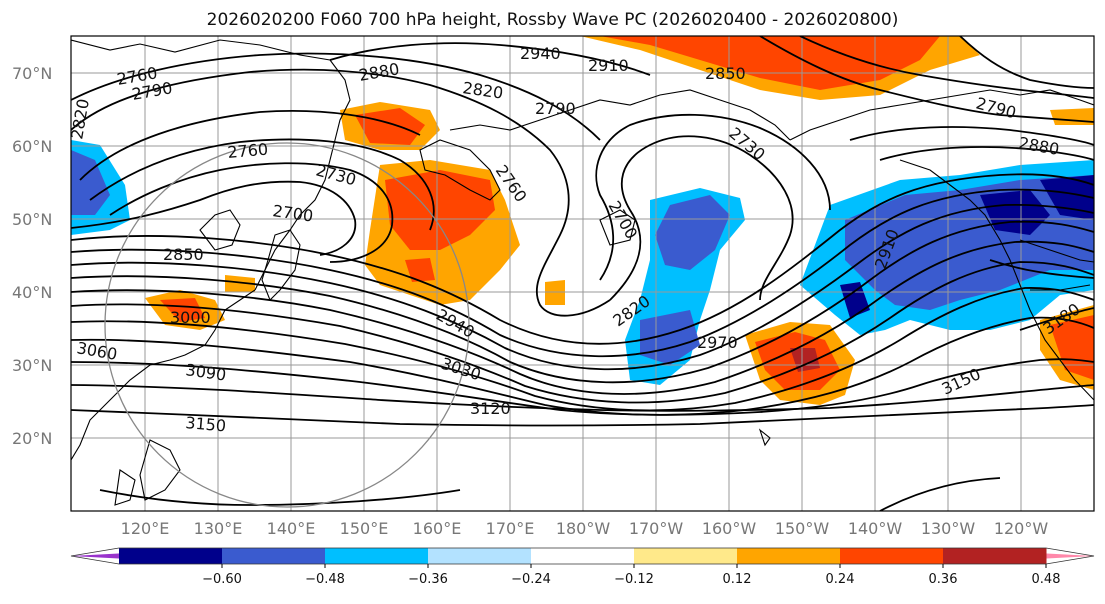 The width and height of the screenshot is (1105, 604). Describe the element at coordinates (32, 365) in the screenshot. I see `lat-label: 30°N` at that location.